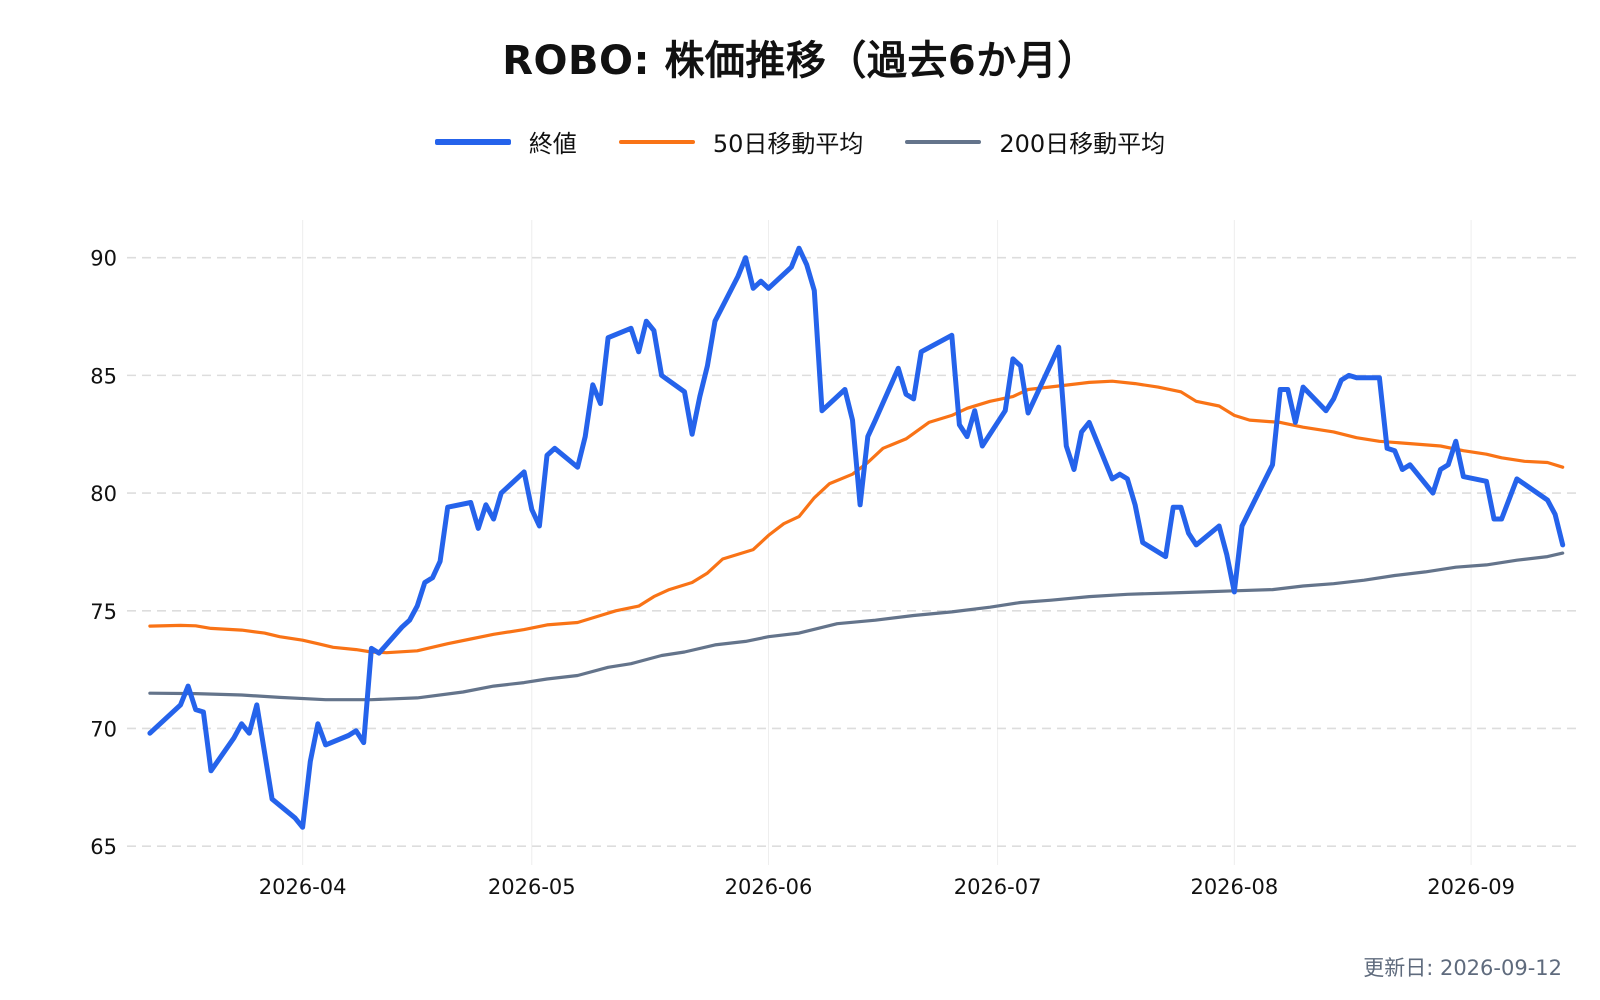 This screenshot has width=1600, height=1000. What do you see at coordinates (943, 141) in the screenshot?
I see `legend-swatch-ma200` at bounding box center [943, 141].